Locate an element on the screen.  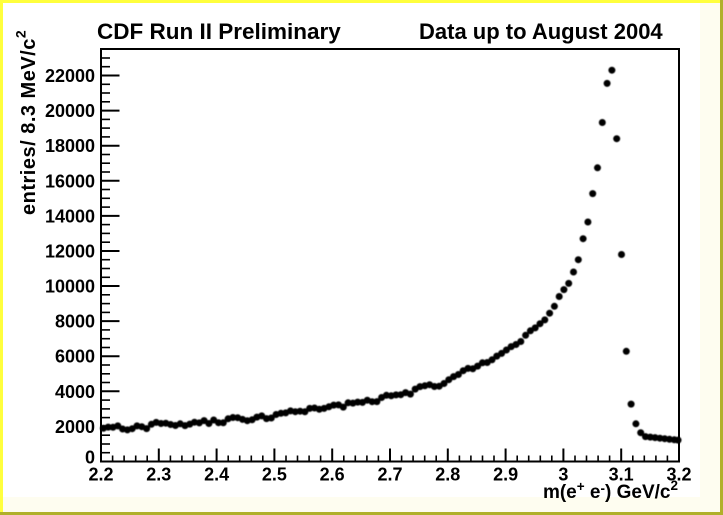
svg-text: 2.2 is located at coordinates (100, 475).